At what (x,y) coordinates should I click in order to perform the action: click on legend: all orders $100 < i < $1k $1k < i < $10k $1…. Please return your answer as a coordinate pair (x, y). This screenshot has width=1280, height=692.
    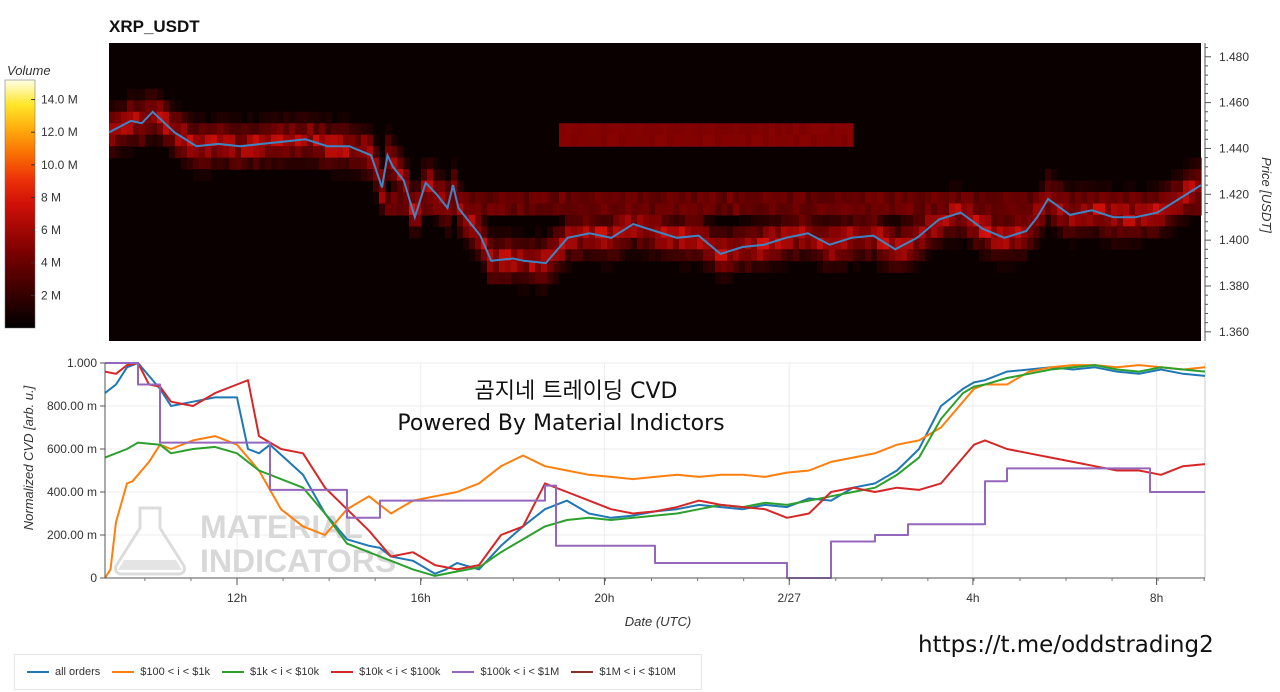
    Looking at the image, I should click on (358, 672).